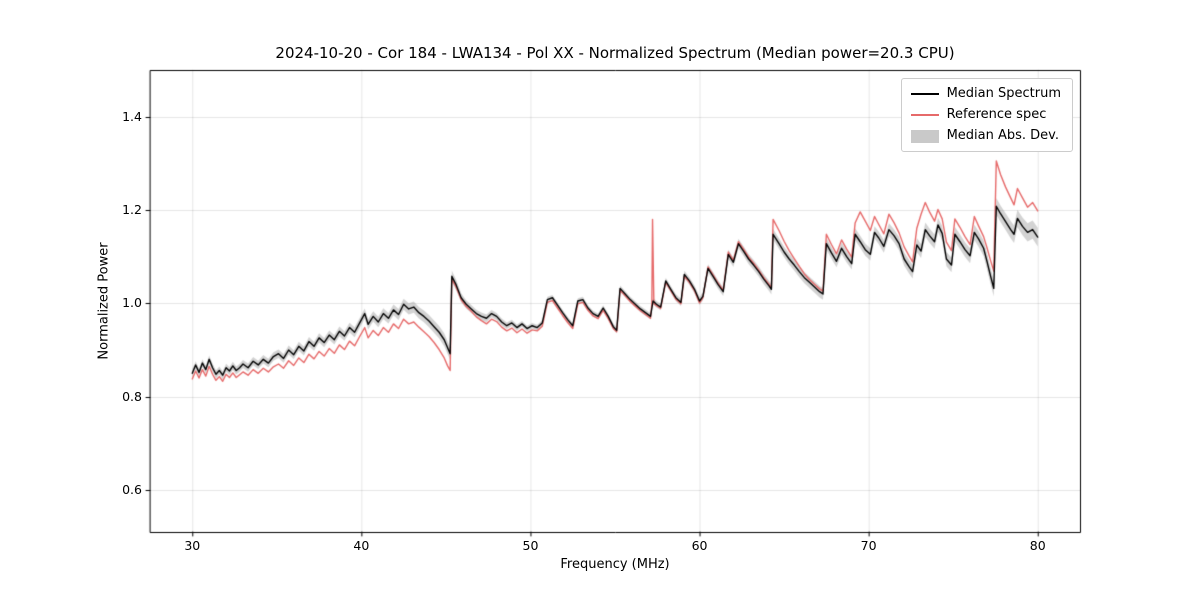 This screenshot has width=1200, height=600. What do you see at coordinates (132, 116) in the screenshot?
I see `y-tick-label: 1.4` at bounding box center [132, 116].